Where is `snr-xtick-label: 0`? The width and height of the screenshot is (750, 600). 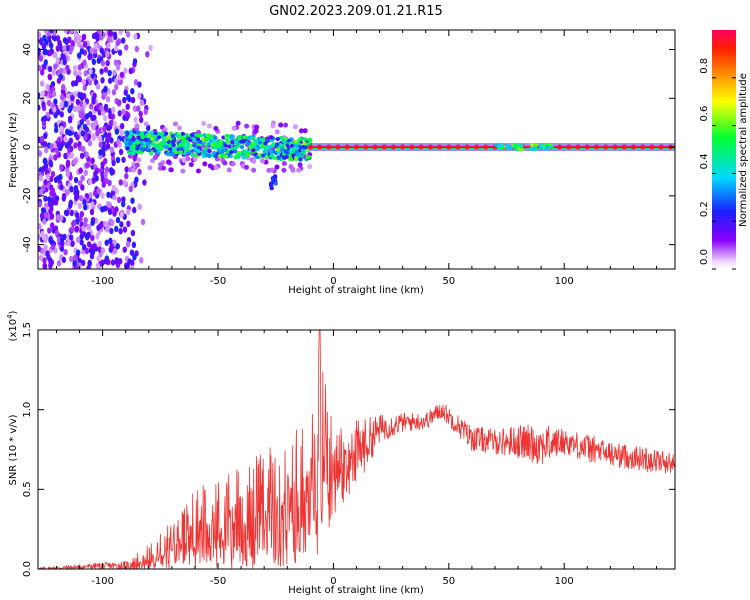
snr-xtick-label: 0 is located at coordinates (333, 581).